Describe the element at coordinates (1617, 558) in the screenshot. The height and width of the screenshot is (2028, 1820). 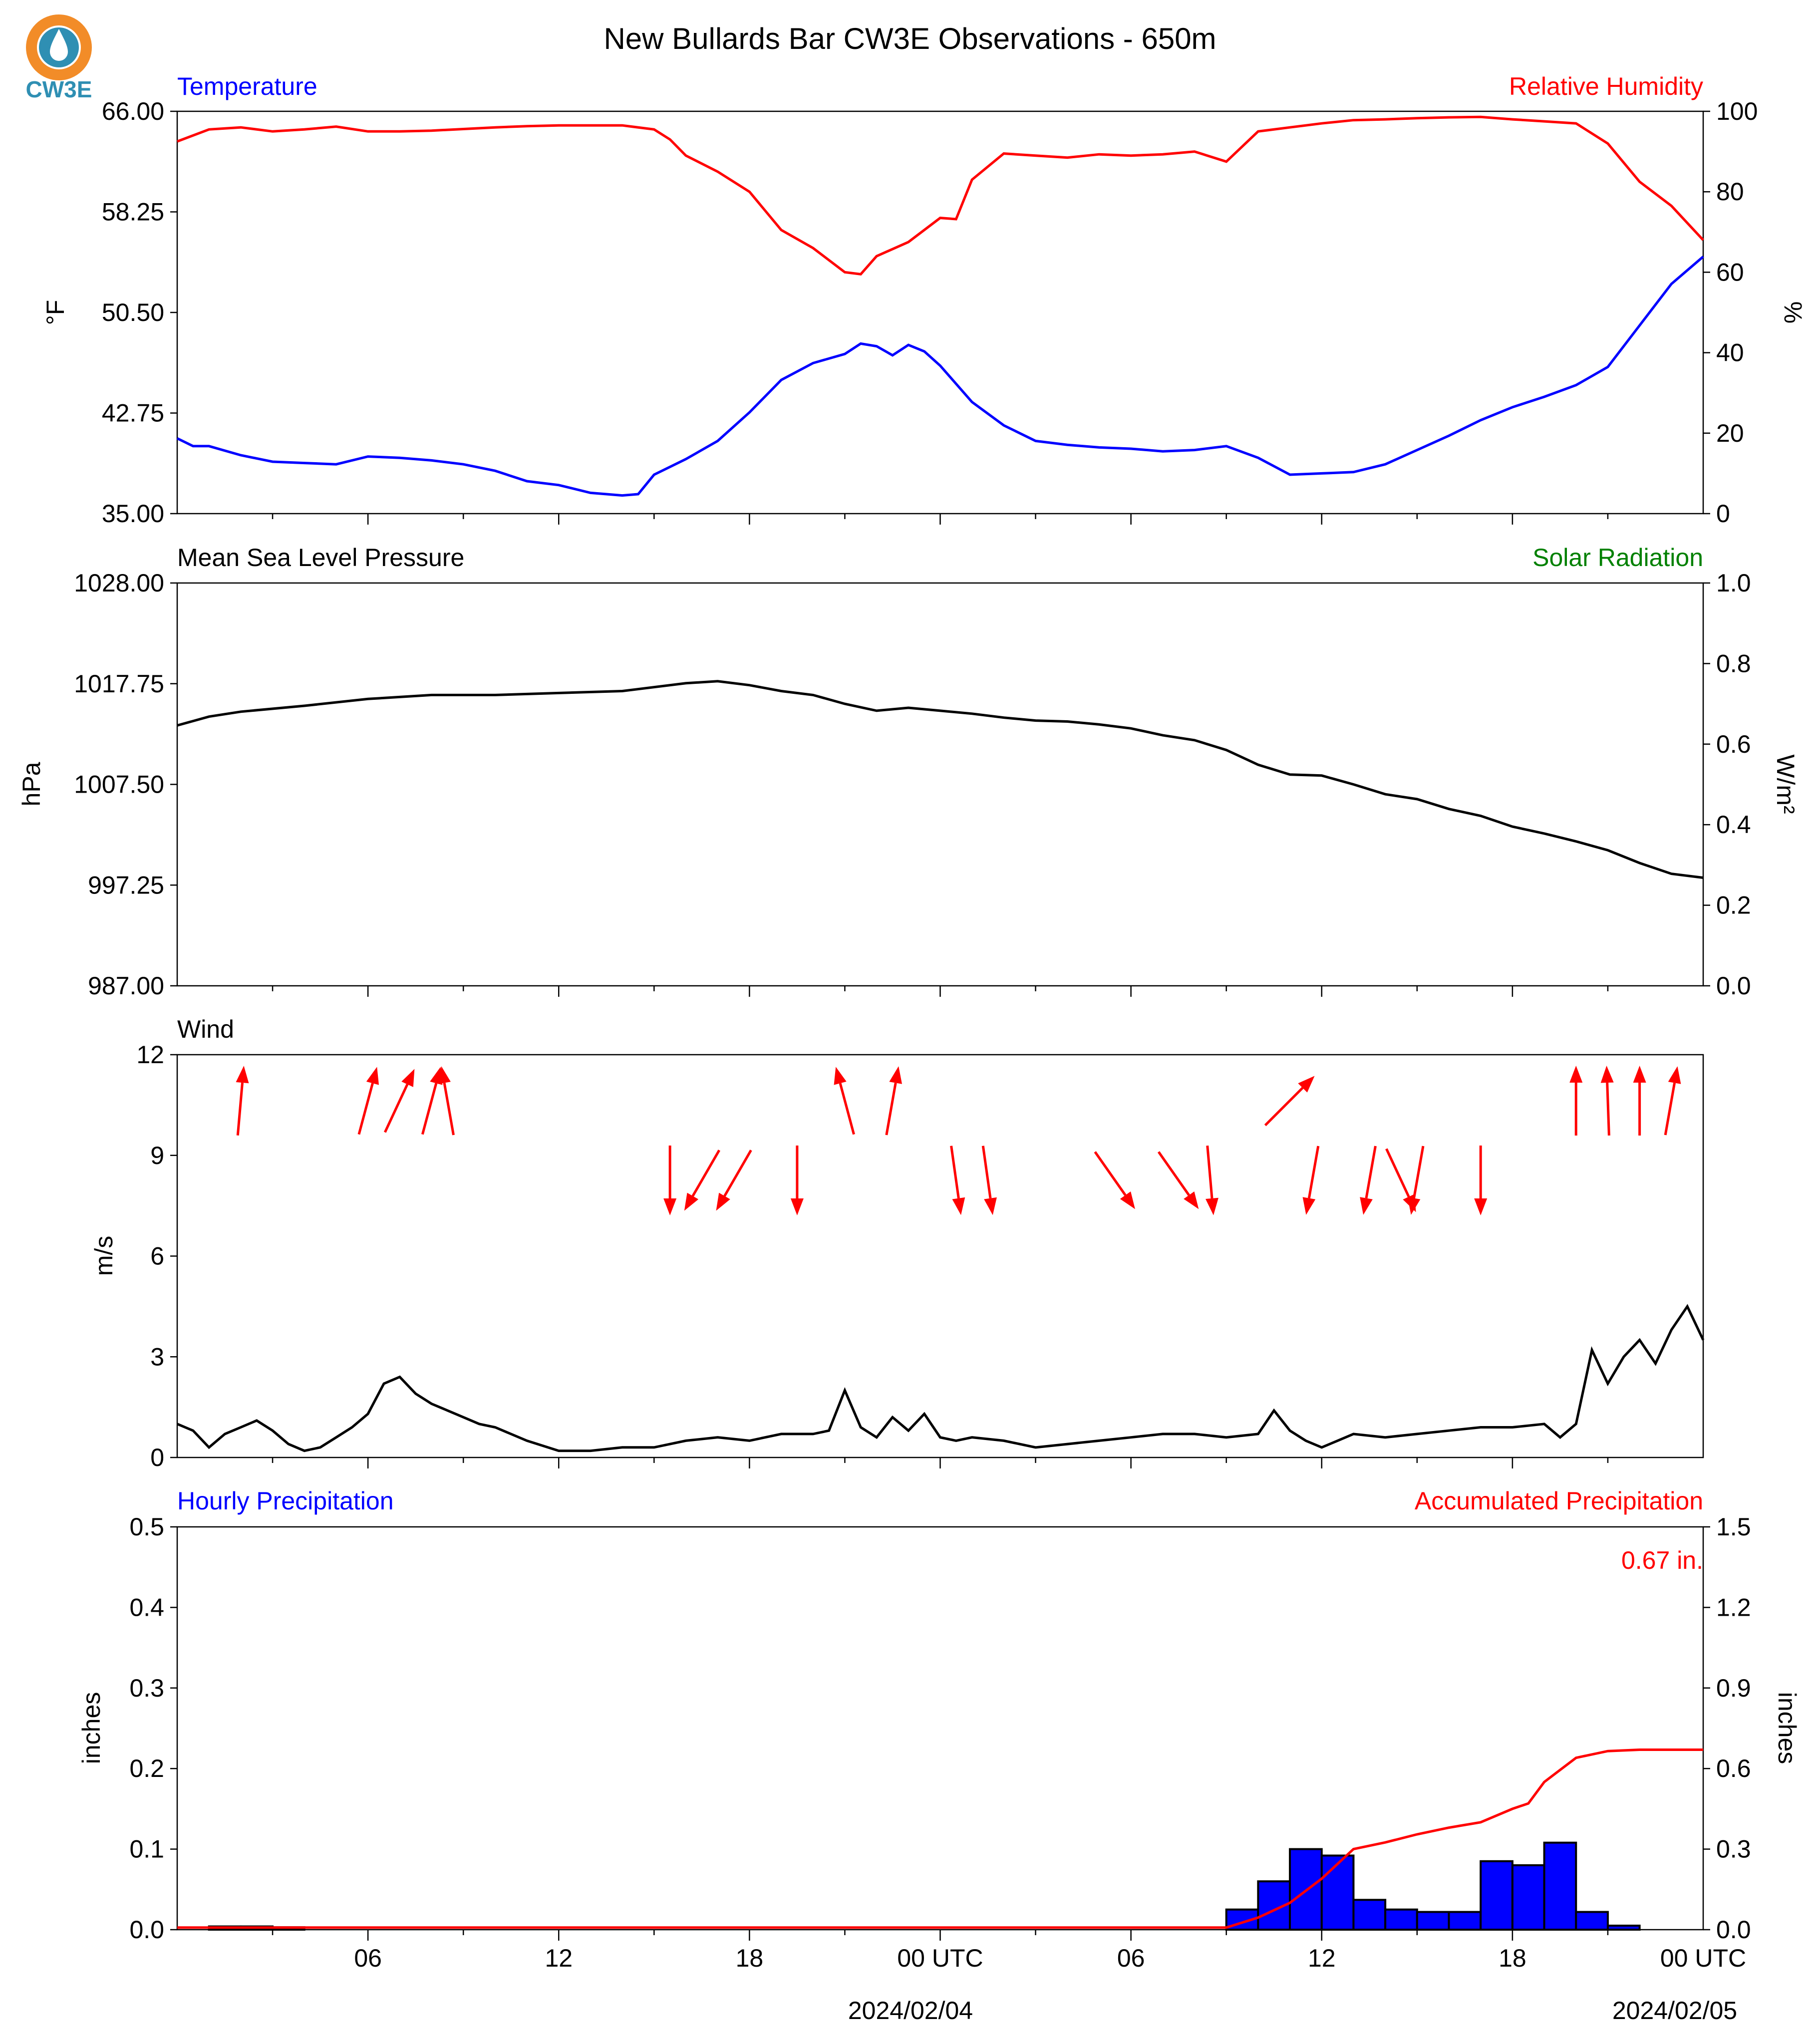
I see `solar-title: Solar Radiation` at that location.